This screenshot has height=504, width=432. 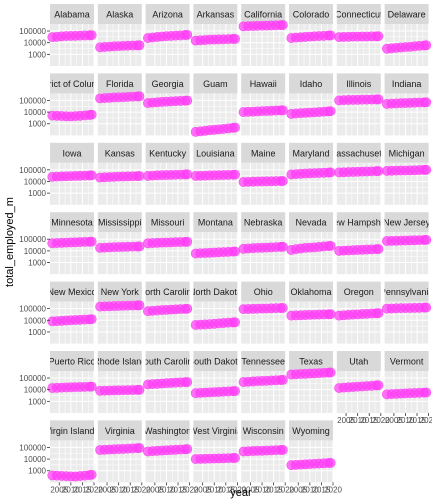 I want to click on facet-strip-label: Louisiana, so click(x=215, y=153).